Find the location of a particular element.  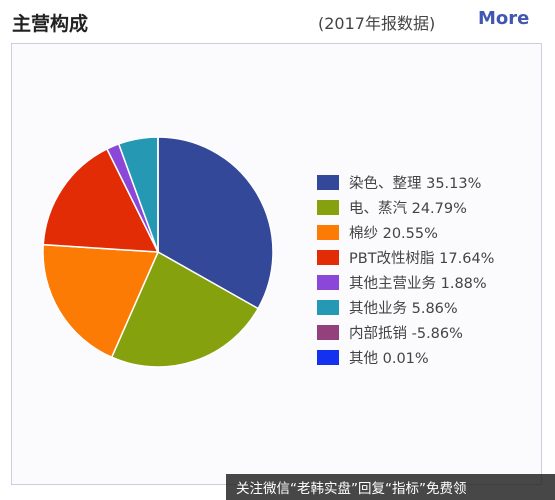

legend-label: PBT改性树脂 17.64% is located at coordinates (422, 259).